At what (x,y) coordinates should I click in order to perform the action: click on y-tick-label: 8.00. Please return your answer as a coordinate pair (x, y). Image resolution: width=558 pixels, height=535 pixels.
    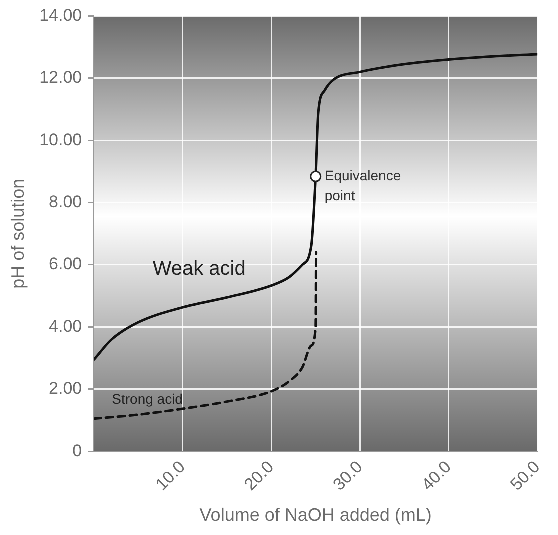
    Looking at the image, I should click on (65, 202).